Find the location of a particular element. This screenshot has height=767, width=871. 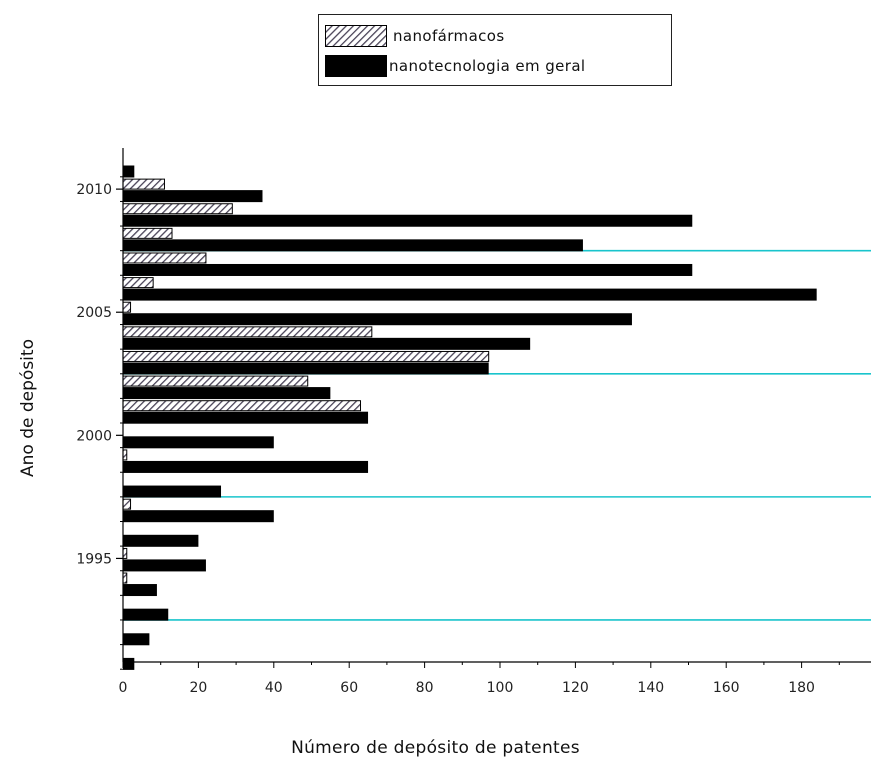

y-tick-label: 1995 is located at coordinates (94, 559).